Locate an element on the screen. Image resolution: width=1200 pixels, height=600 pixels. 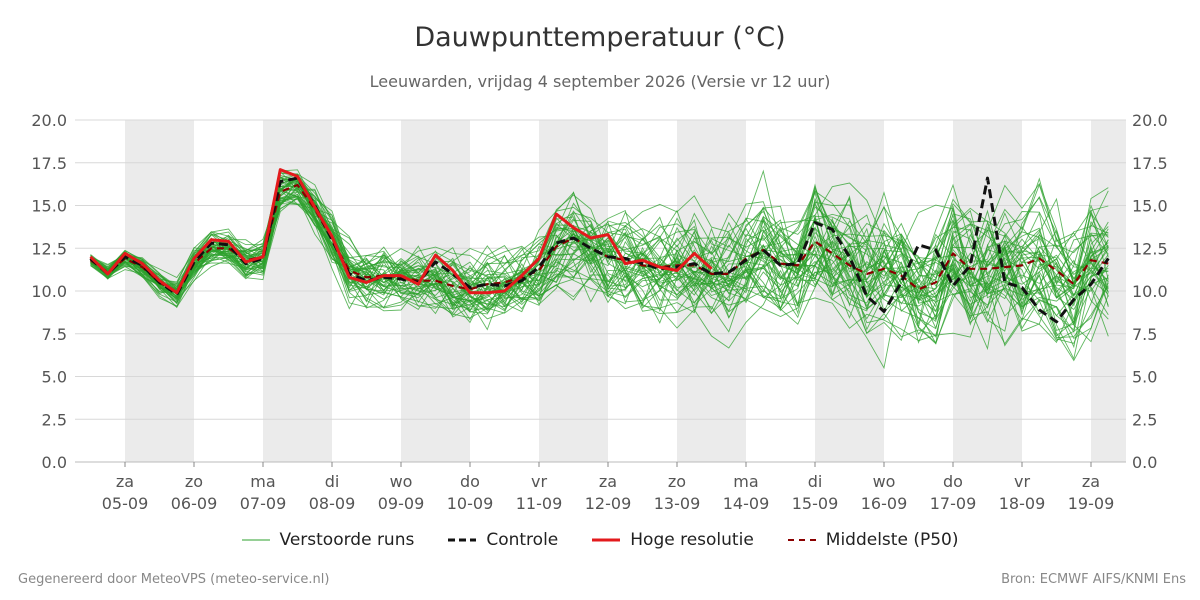
x-tick-date: 06-09 is located at coordinates (194, 503).